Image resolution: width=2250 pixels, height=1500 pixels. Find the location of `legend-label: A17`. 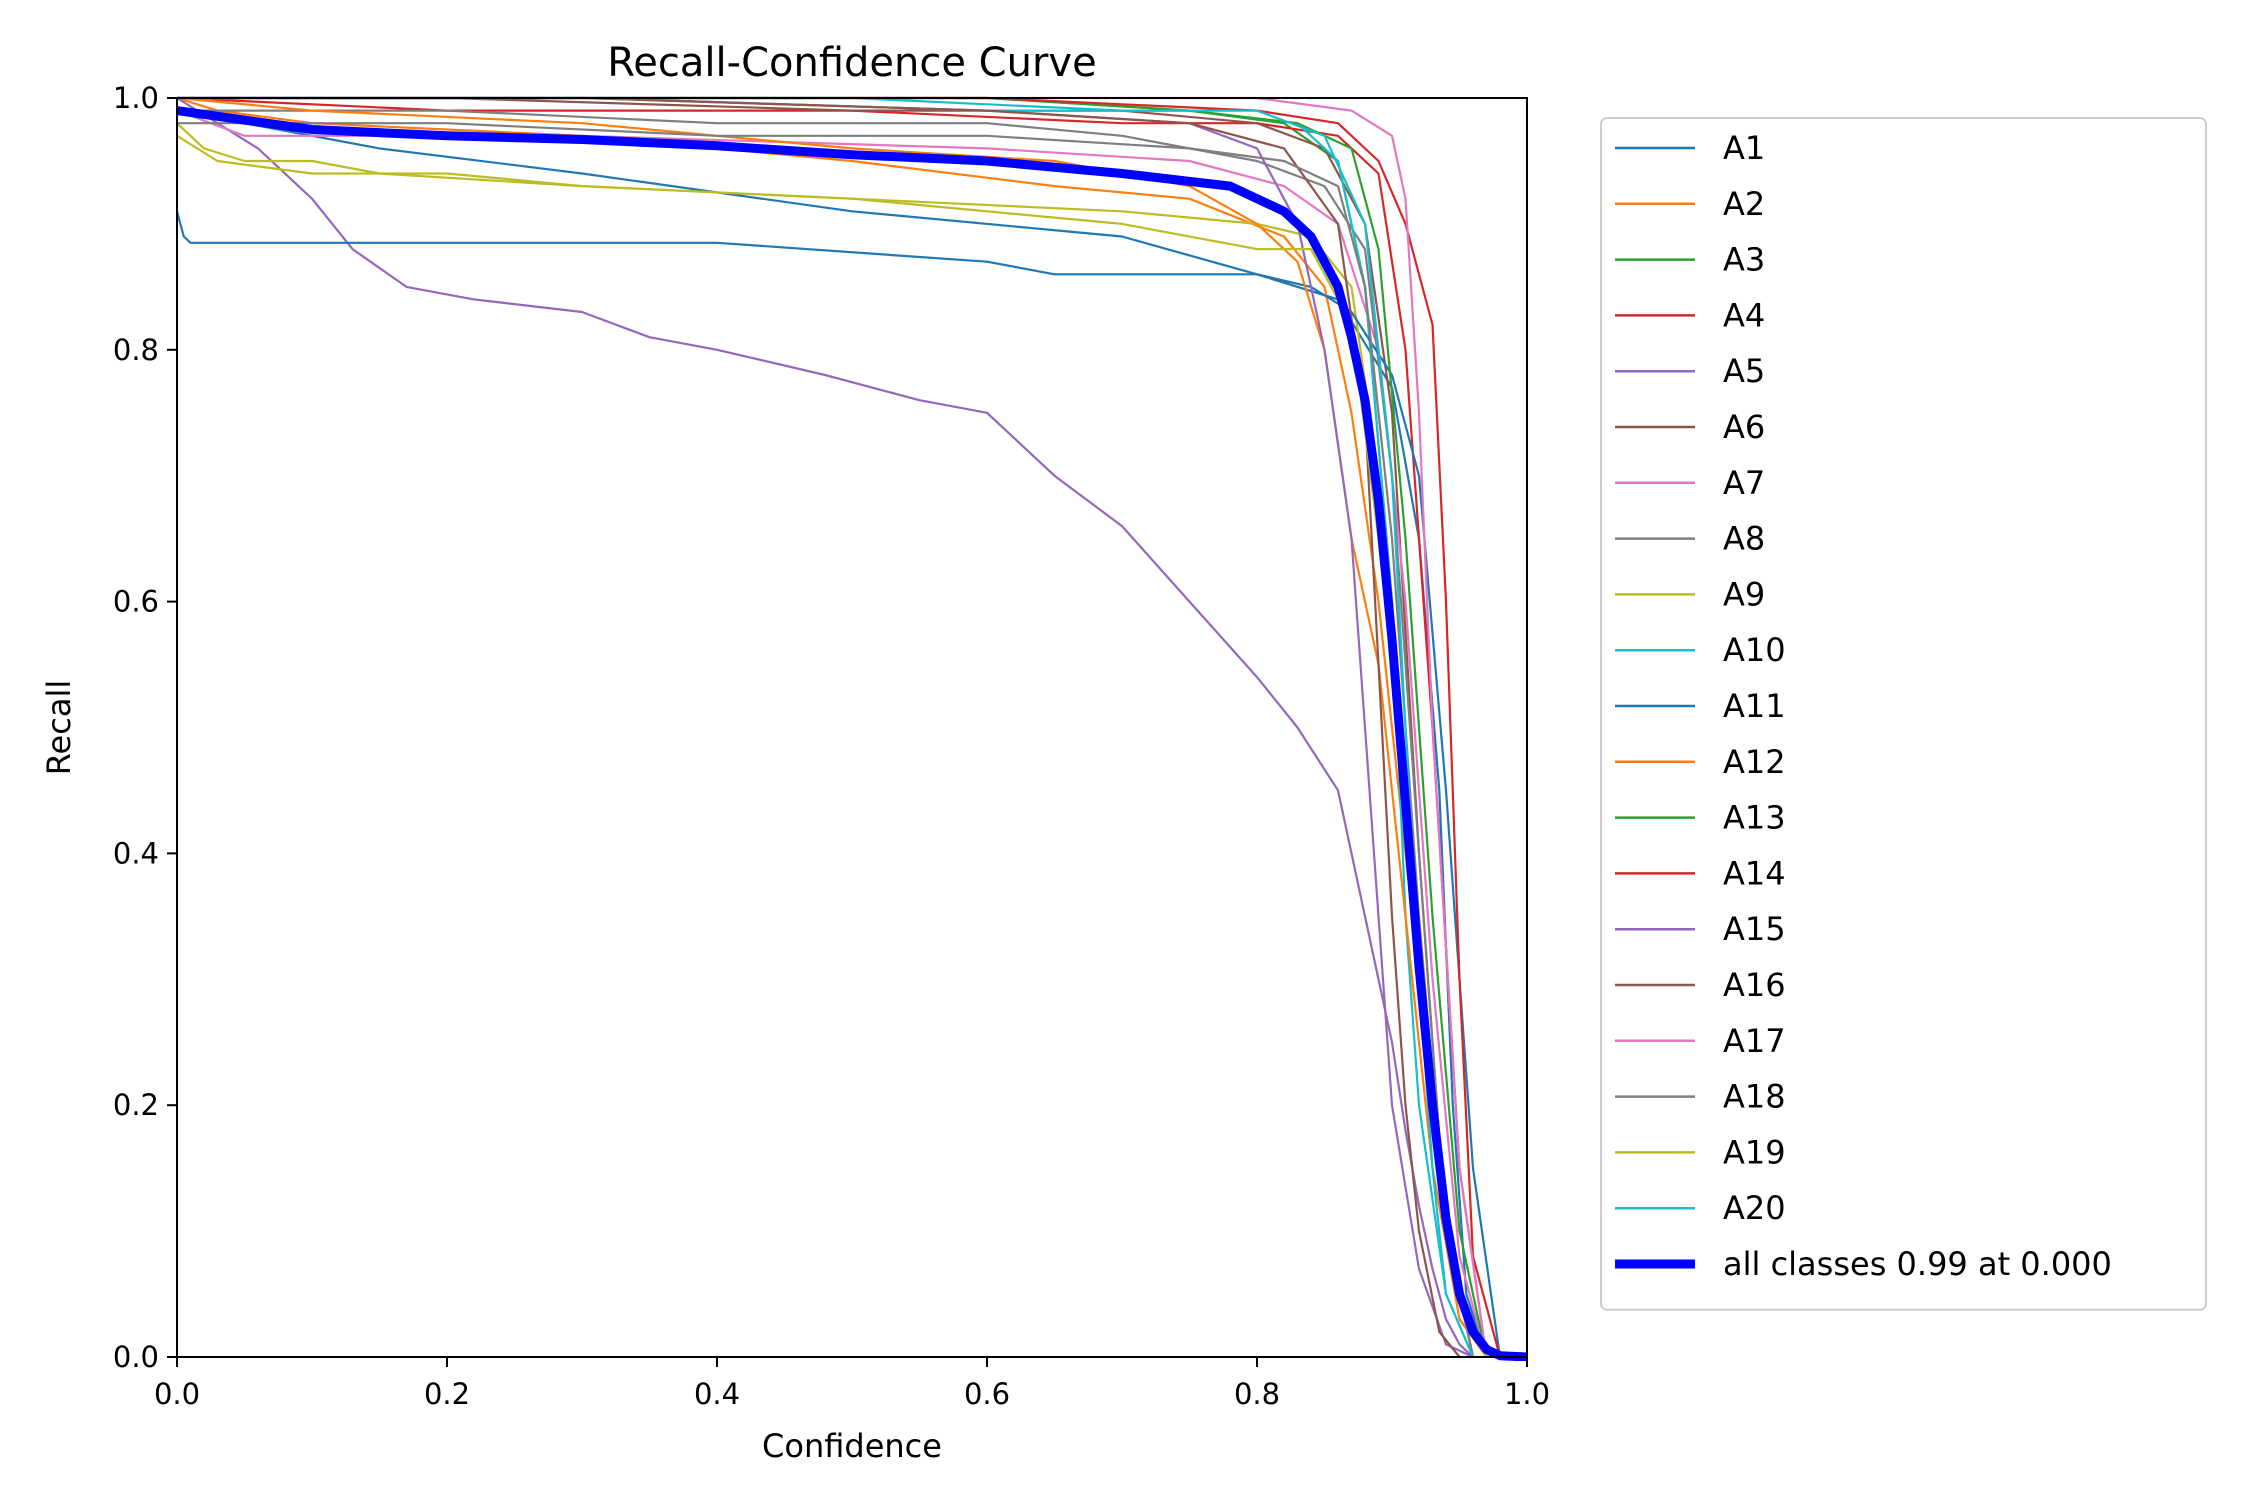

legend-label: A17 is located at coordinates (1754, 1041).